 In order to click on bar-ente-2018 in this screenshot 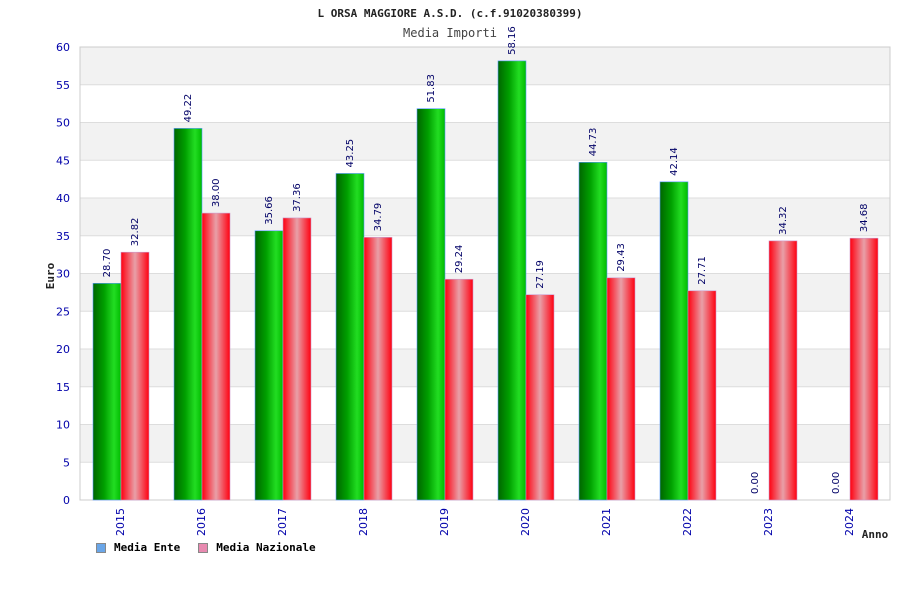, I will do `click(350, 337)`.